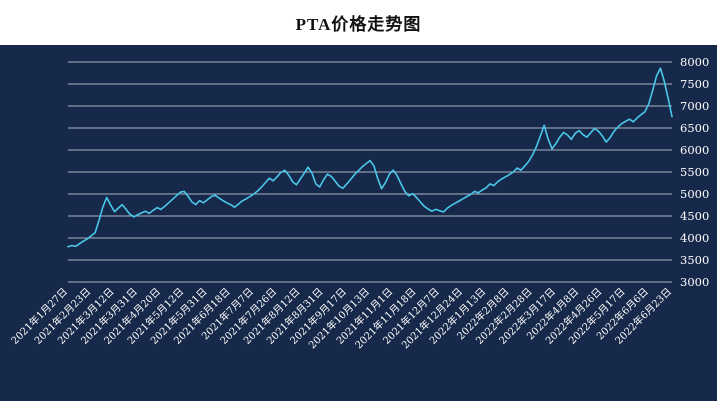  What do you see at coordinates (694, 84) in the screenshot?
I see `y-tick-label: 7500` at bounding box center [694, 84].